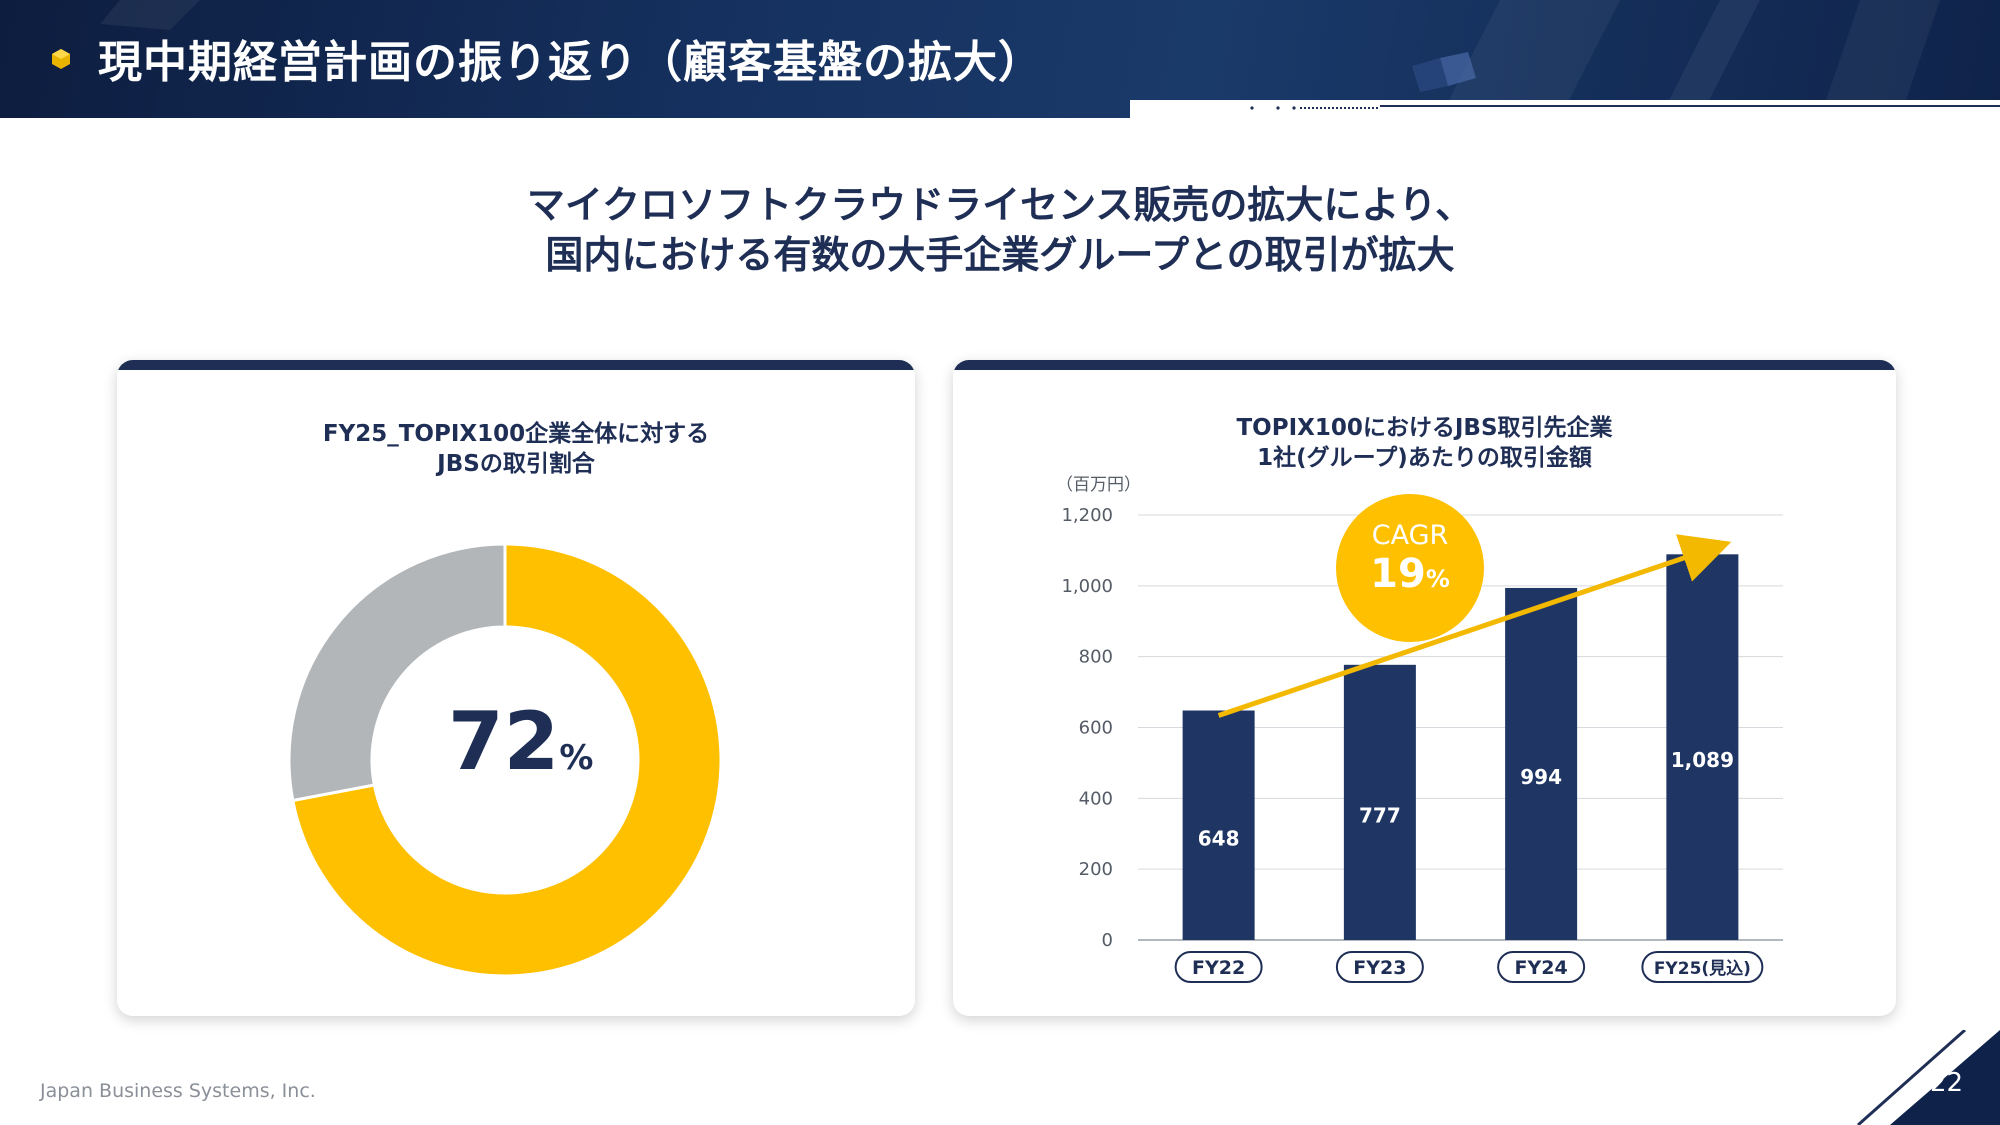  What do you see at coordinates (570, 62) in the screenshot?
I see `page-title: 現中期経営計画の振り返り（顧客基盤の拡大）` at bounding box center [570, 62].